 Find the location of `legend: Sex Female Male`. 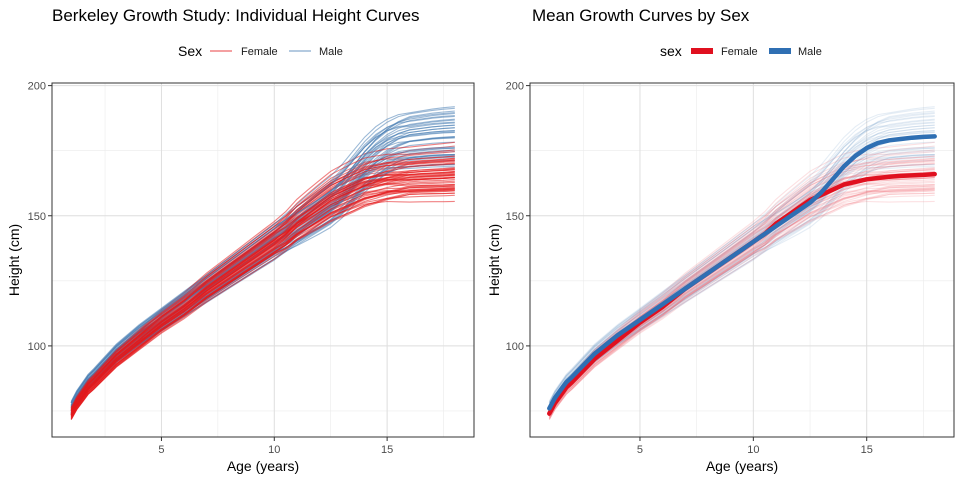

legend: Sex Female Male is located at coordinates (260, 51).